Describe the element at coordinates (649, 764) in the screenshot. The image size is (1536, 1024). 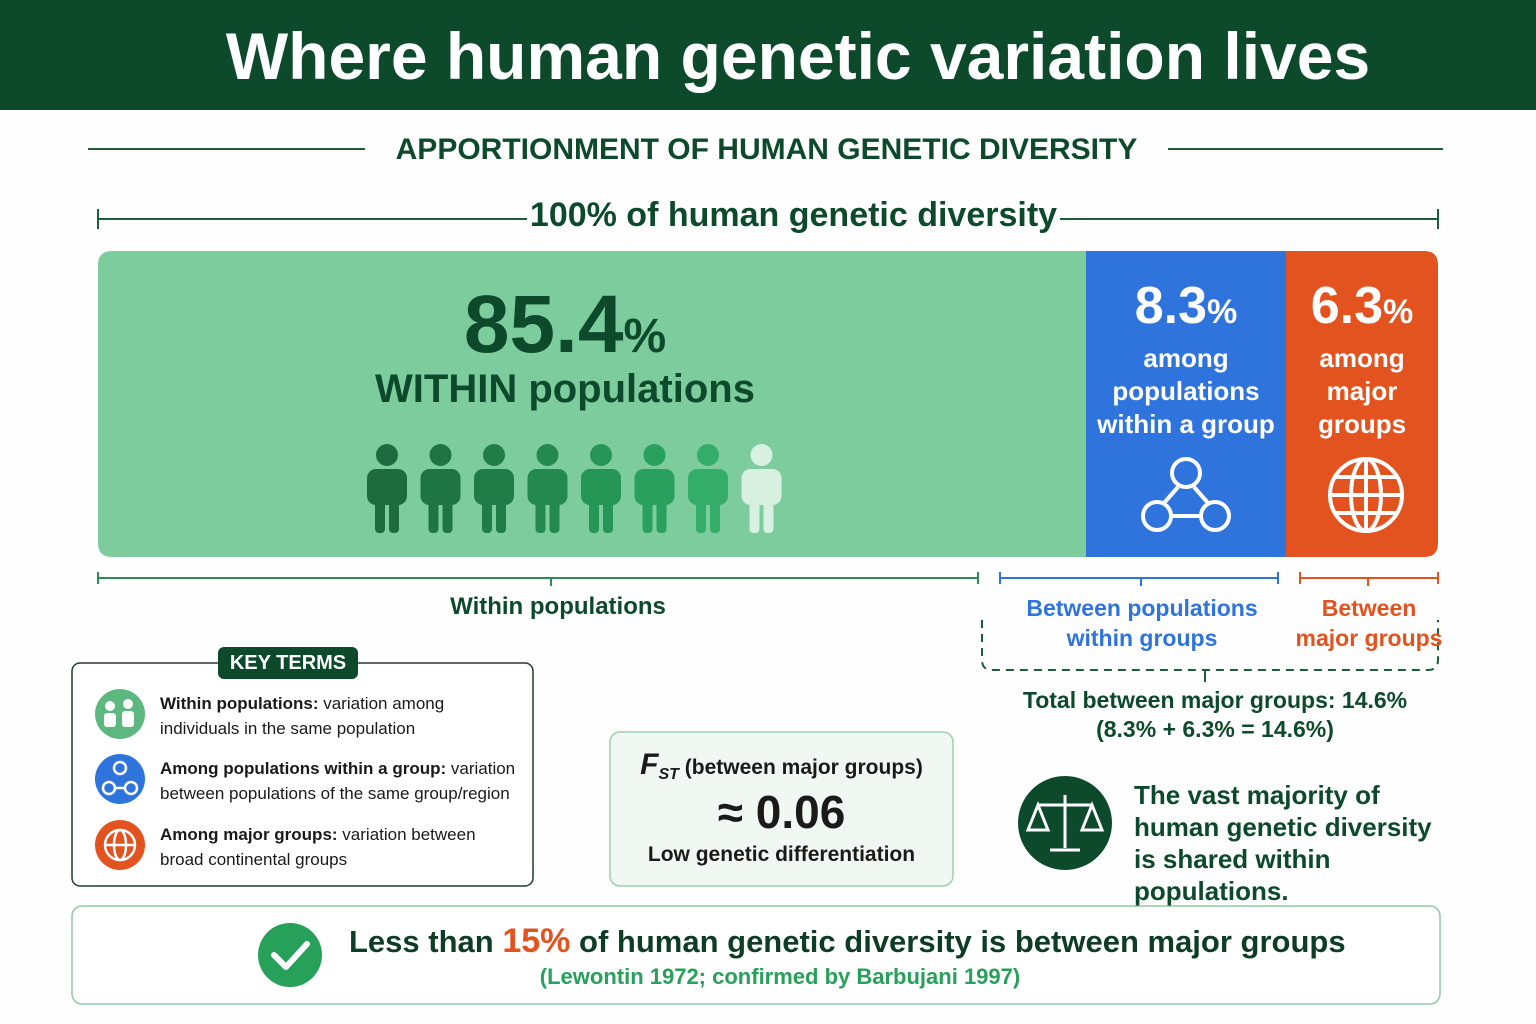
I see `fst-symbol: F` at that location.